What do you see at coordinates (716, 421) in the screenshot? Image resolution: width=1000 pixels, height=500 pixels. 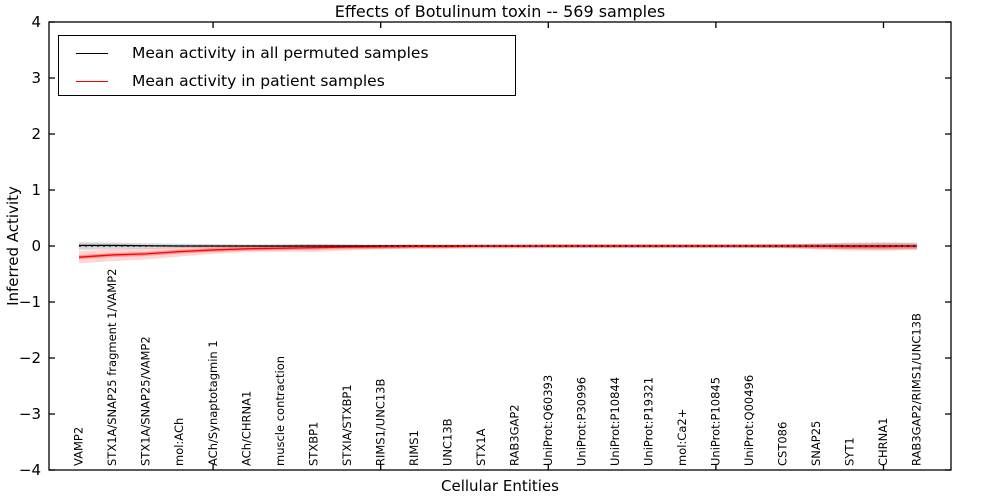 I see `x-category-label: UniProt:P10845` at bounding box center [716, 421].